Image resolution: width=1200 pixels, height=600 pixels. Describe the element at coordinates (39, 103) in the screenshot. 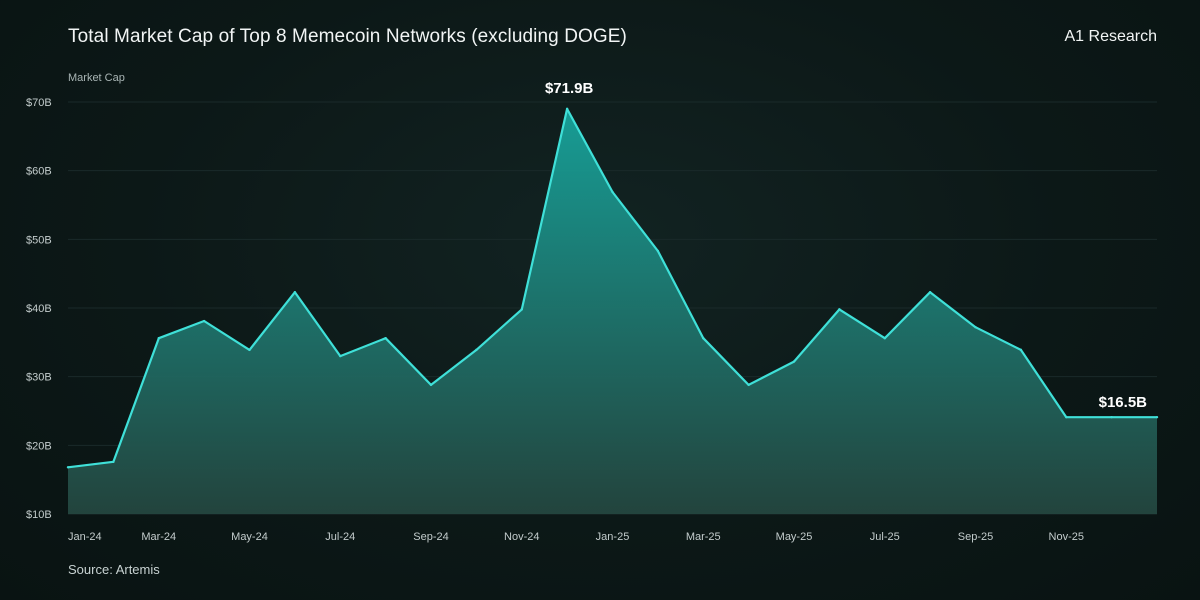

I see `y-tick-label: $70B` at that location.